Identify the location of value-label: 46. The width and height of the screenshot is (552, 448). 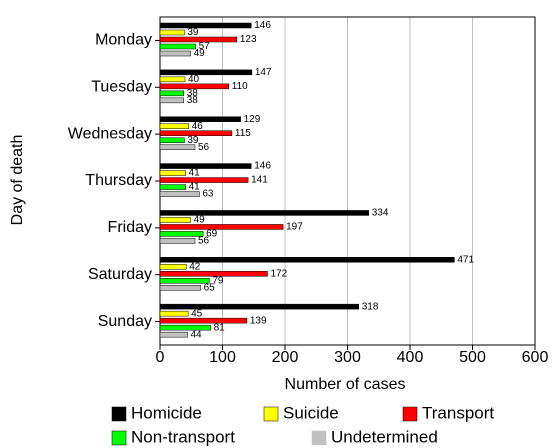
(198, 126).